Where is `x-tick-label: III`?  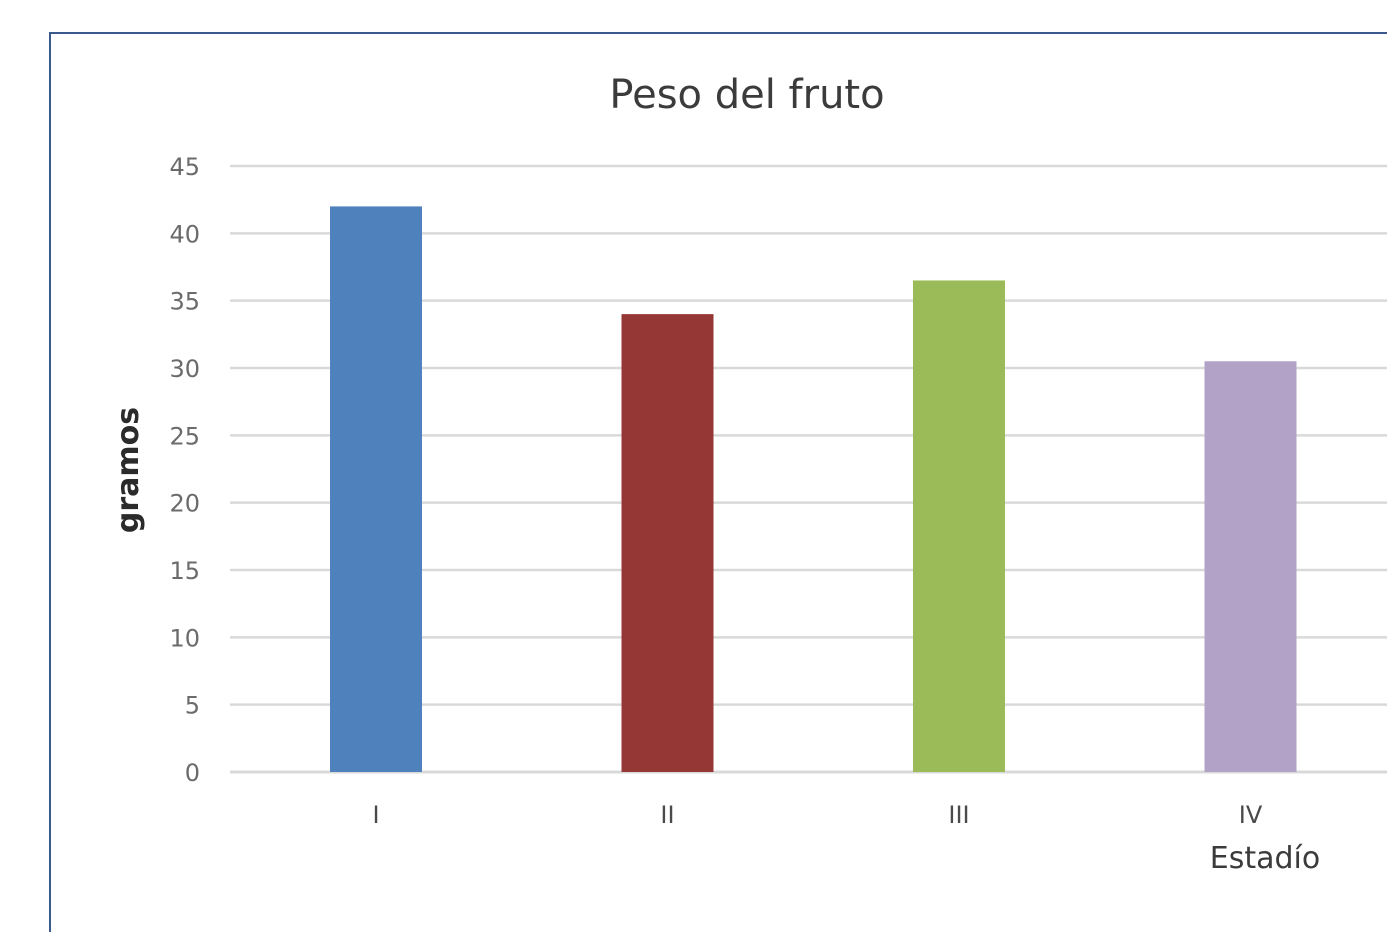
x-tick-label: III is located at coordinates (958, 815).